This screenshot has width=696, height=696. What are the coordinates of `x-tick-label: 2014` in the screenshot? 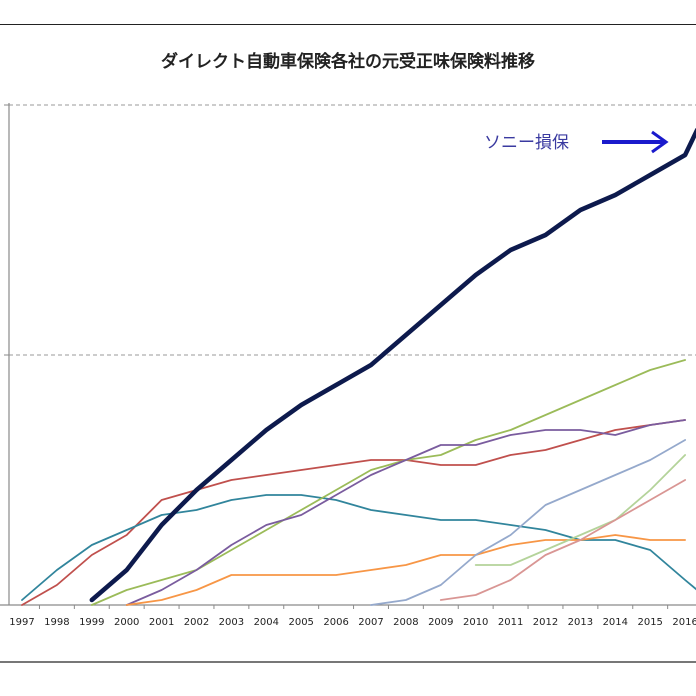 It's located at (615, 622).